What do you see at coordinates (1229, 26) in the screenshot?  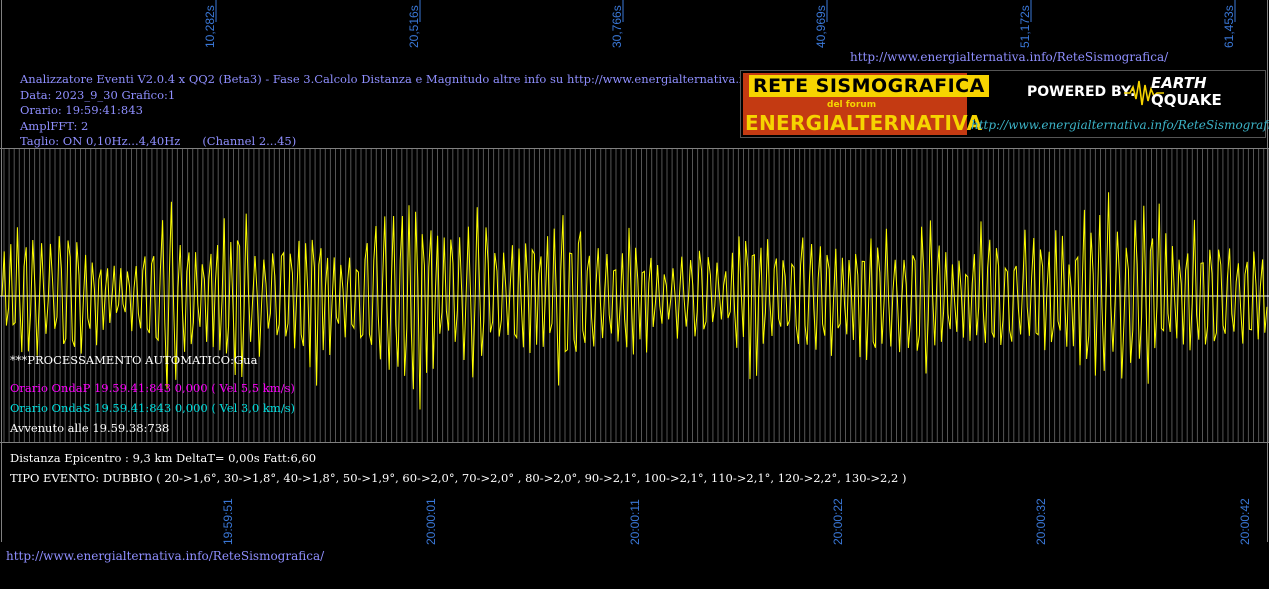 I see `top-axis-label: 61,453s` at bounding box center [1229, 26].